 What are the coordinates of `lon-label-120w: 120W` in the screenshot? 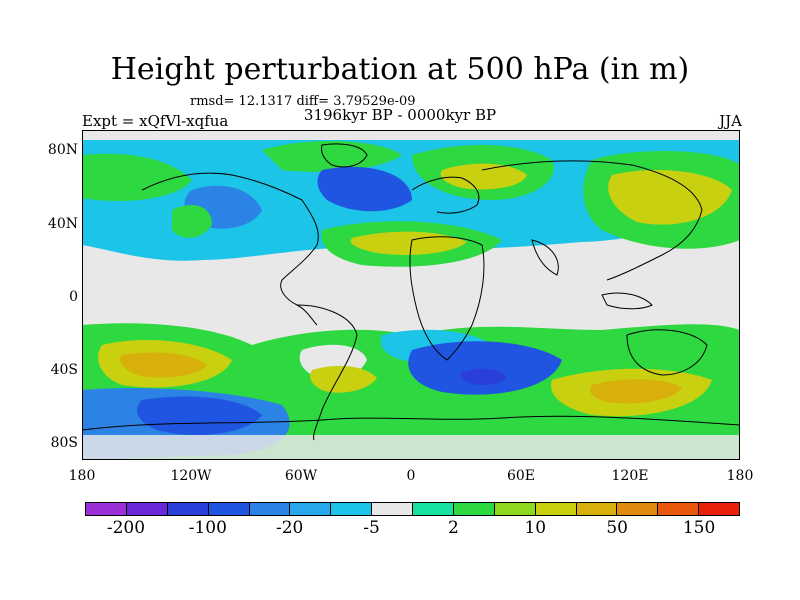 It's located at (191, 476).